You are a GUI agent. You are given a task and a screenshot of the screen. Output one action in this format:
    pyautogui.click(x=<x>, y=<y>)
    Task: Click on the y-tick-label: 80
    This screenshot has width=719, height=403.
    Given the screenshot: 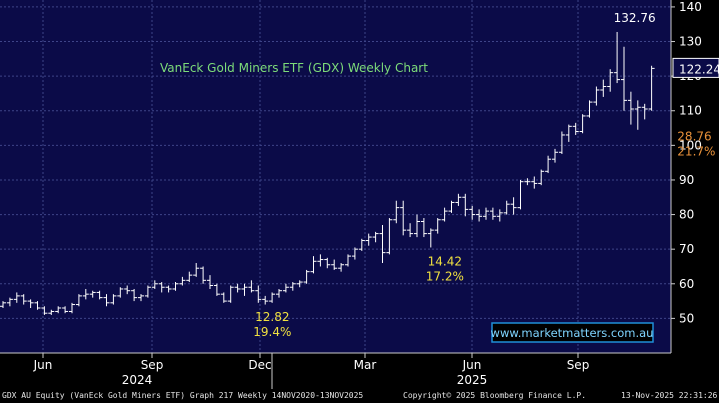 What is the action you would take?
    pyautogui.click(x=686, y=215)
    